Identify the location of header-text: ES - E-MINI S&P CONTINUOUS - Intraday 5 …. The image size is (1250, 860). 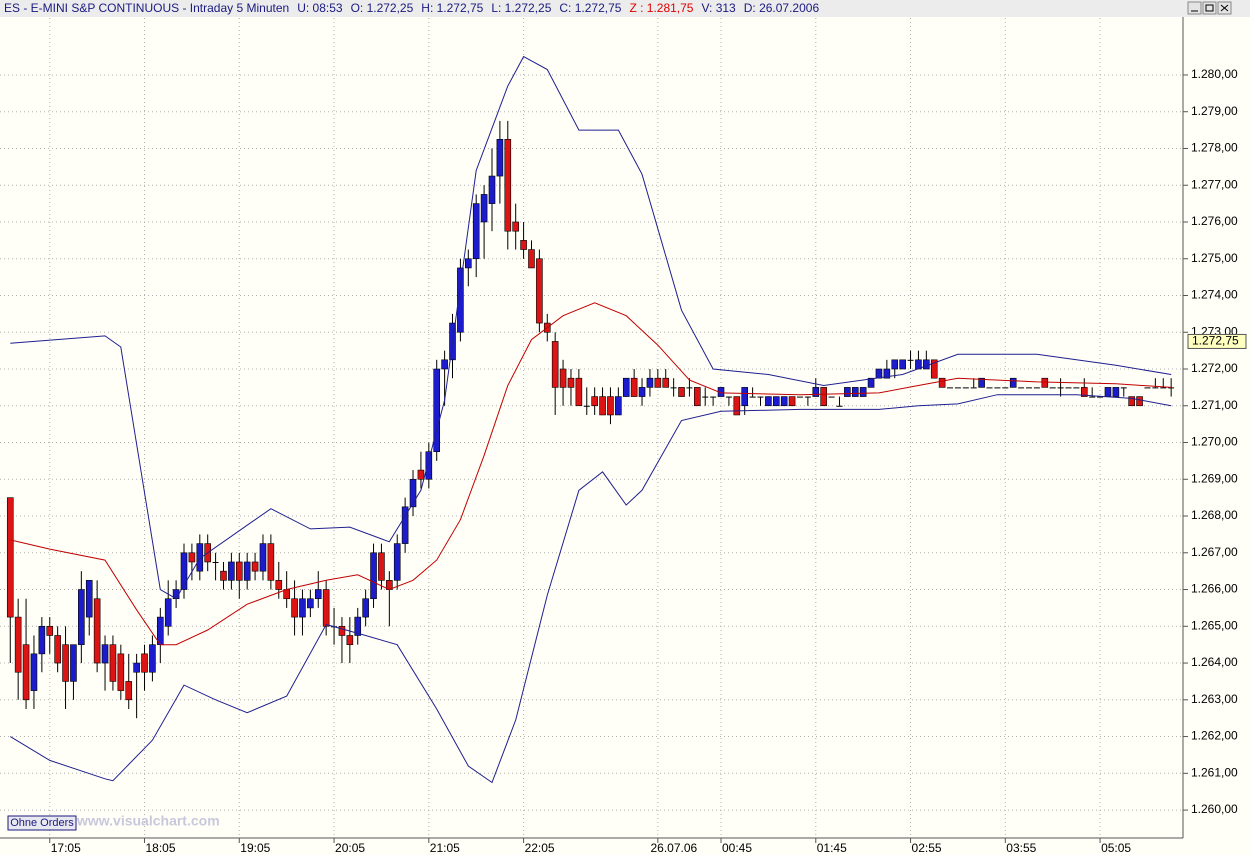
(411, 8).